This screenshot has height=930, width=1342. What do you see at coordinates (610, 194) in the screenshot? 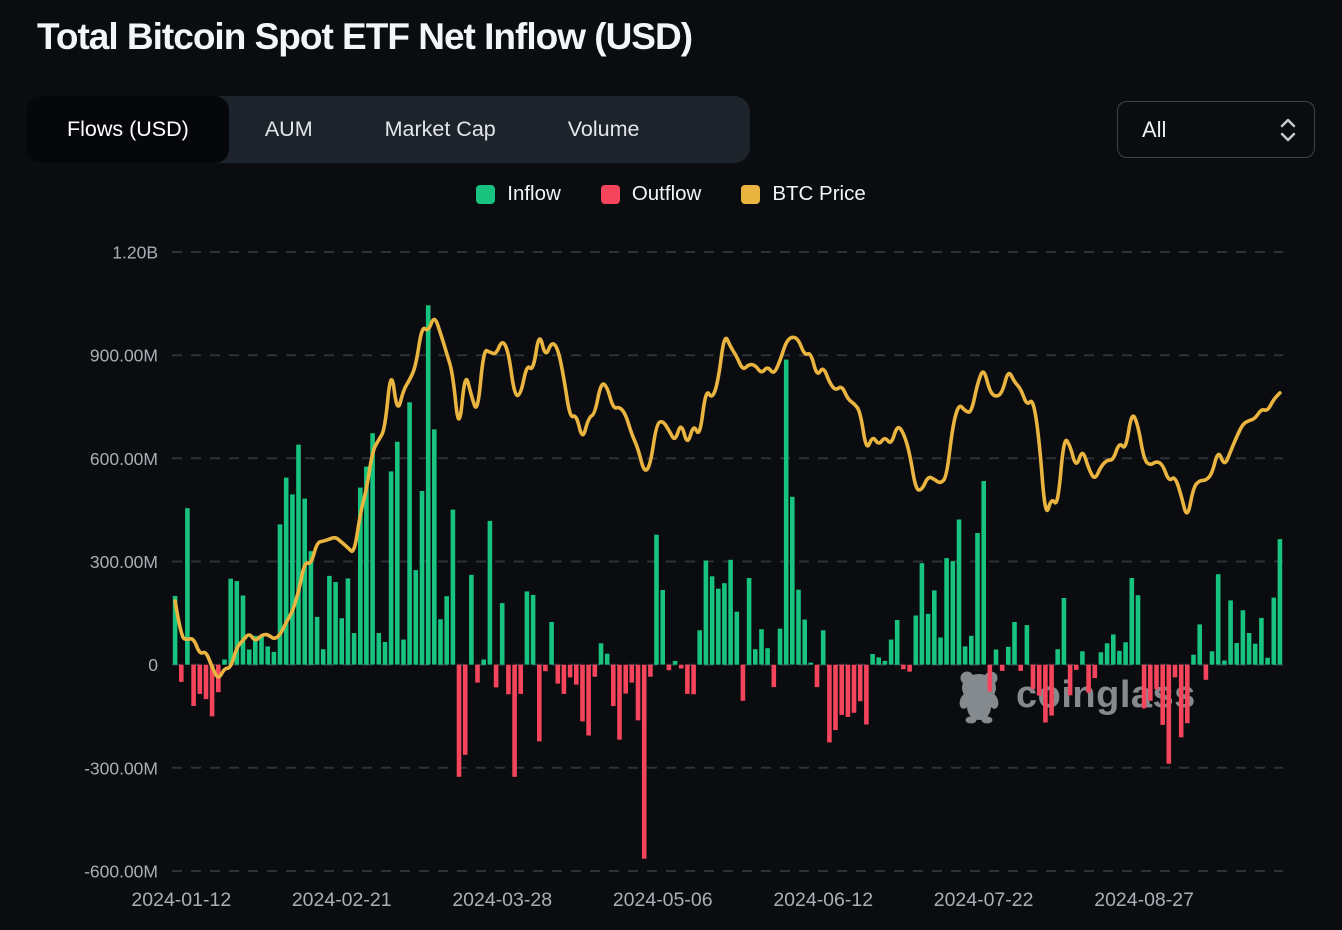
I see `outflow-swatch-icon` at bounding box center [610, 194].